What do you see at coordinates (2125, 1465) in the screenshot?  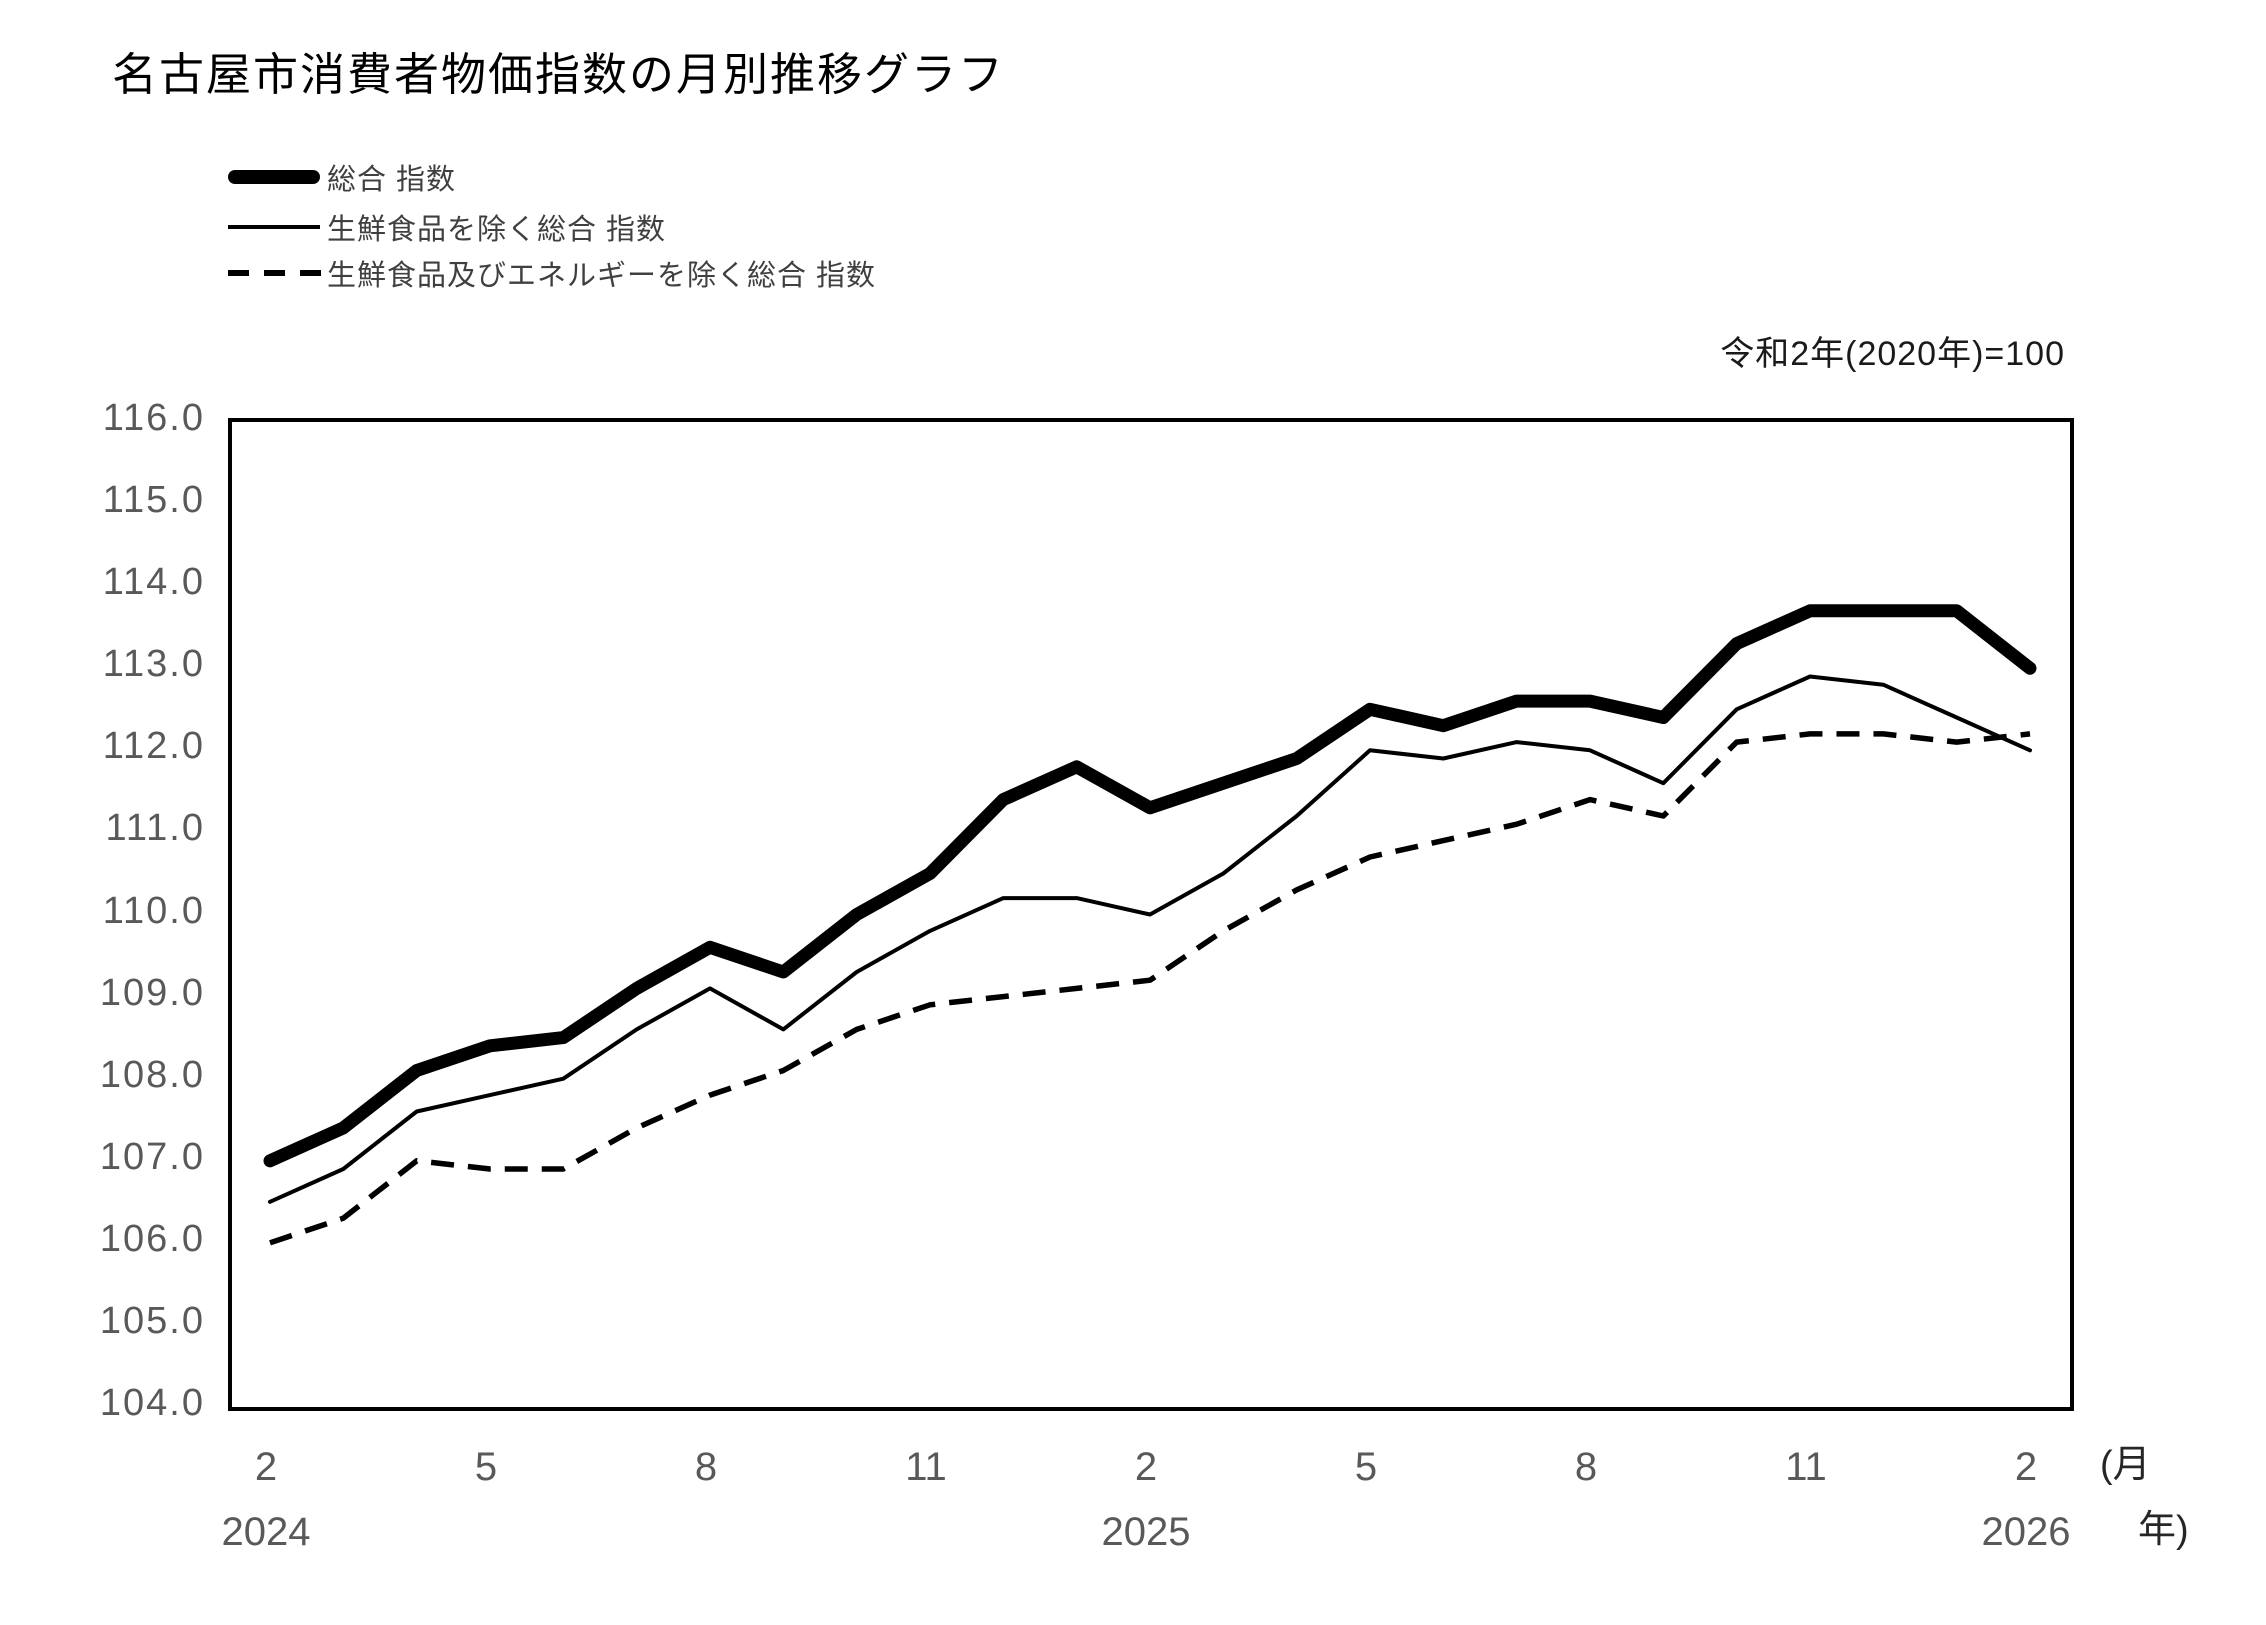 I see `x-axis-unit-month: (月` at bounding box center [2125, 1465].